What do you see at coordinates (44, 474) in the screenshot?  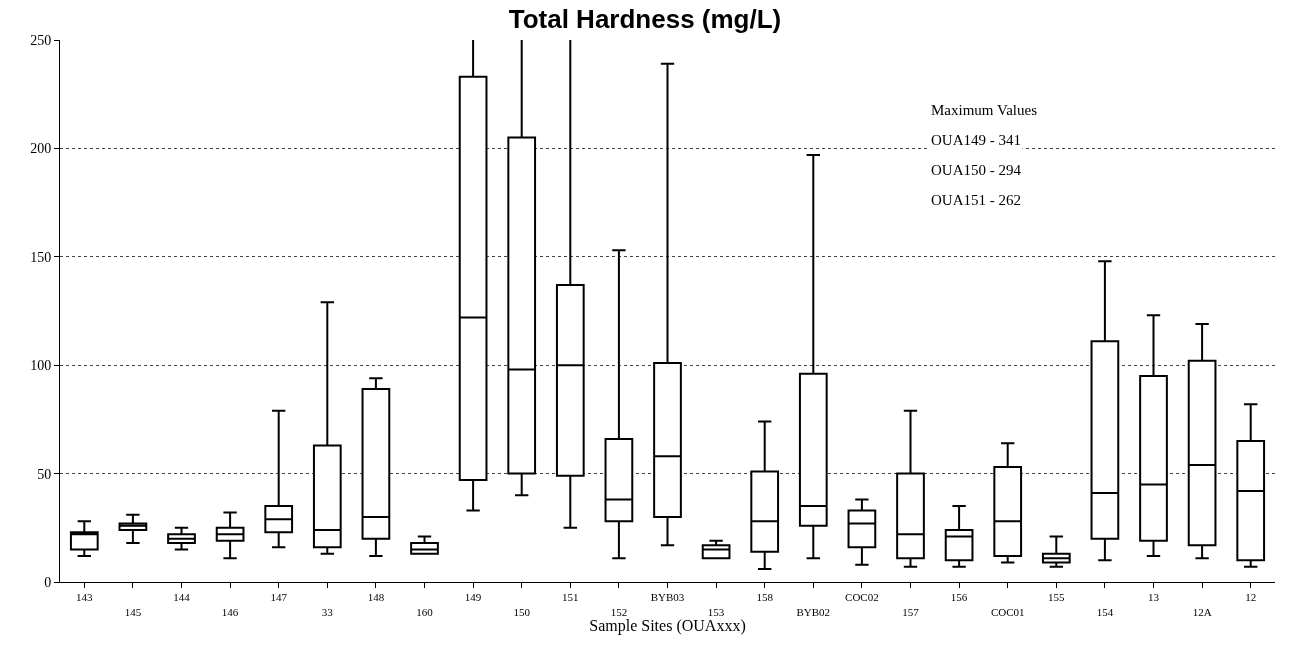 I see `y-tick-label: 50` at bounding box center [44, 474].